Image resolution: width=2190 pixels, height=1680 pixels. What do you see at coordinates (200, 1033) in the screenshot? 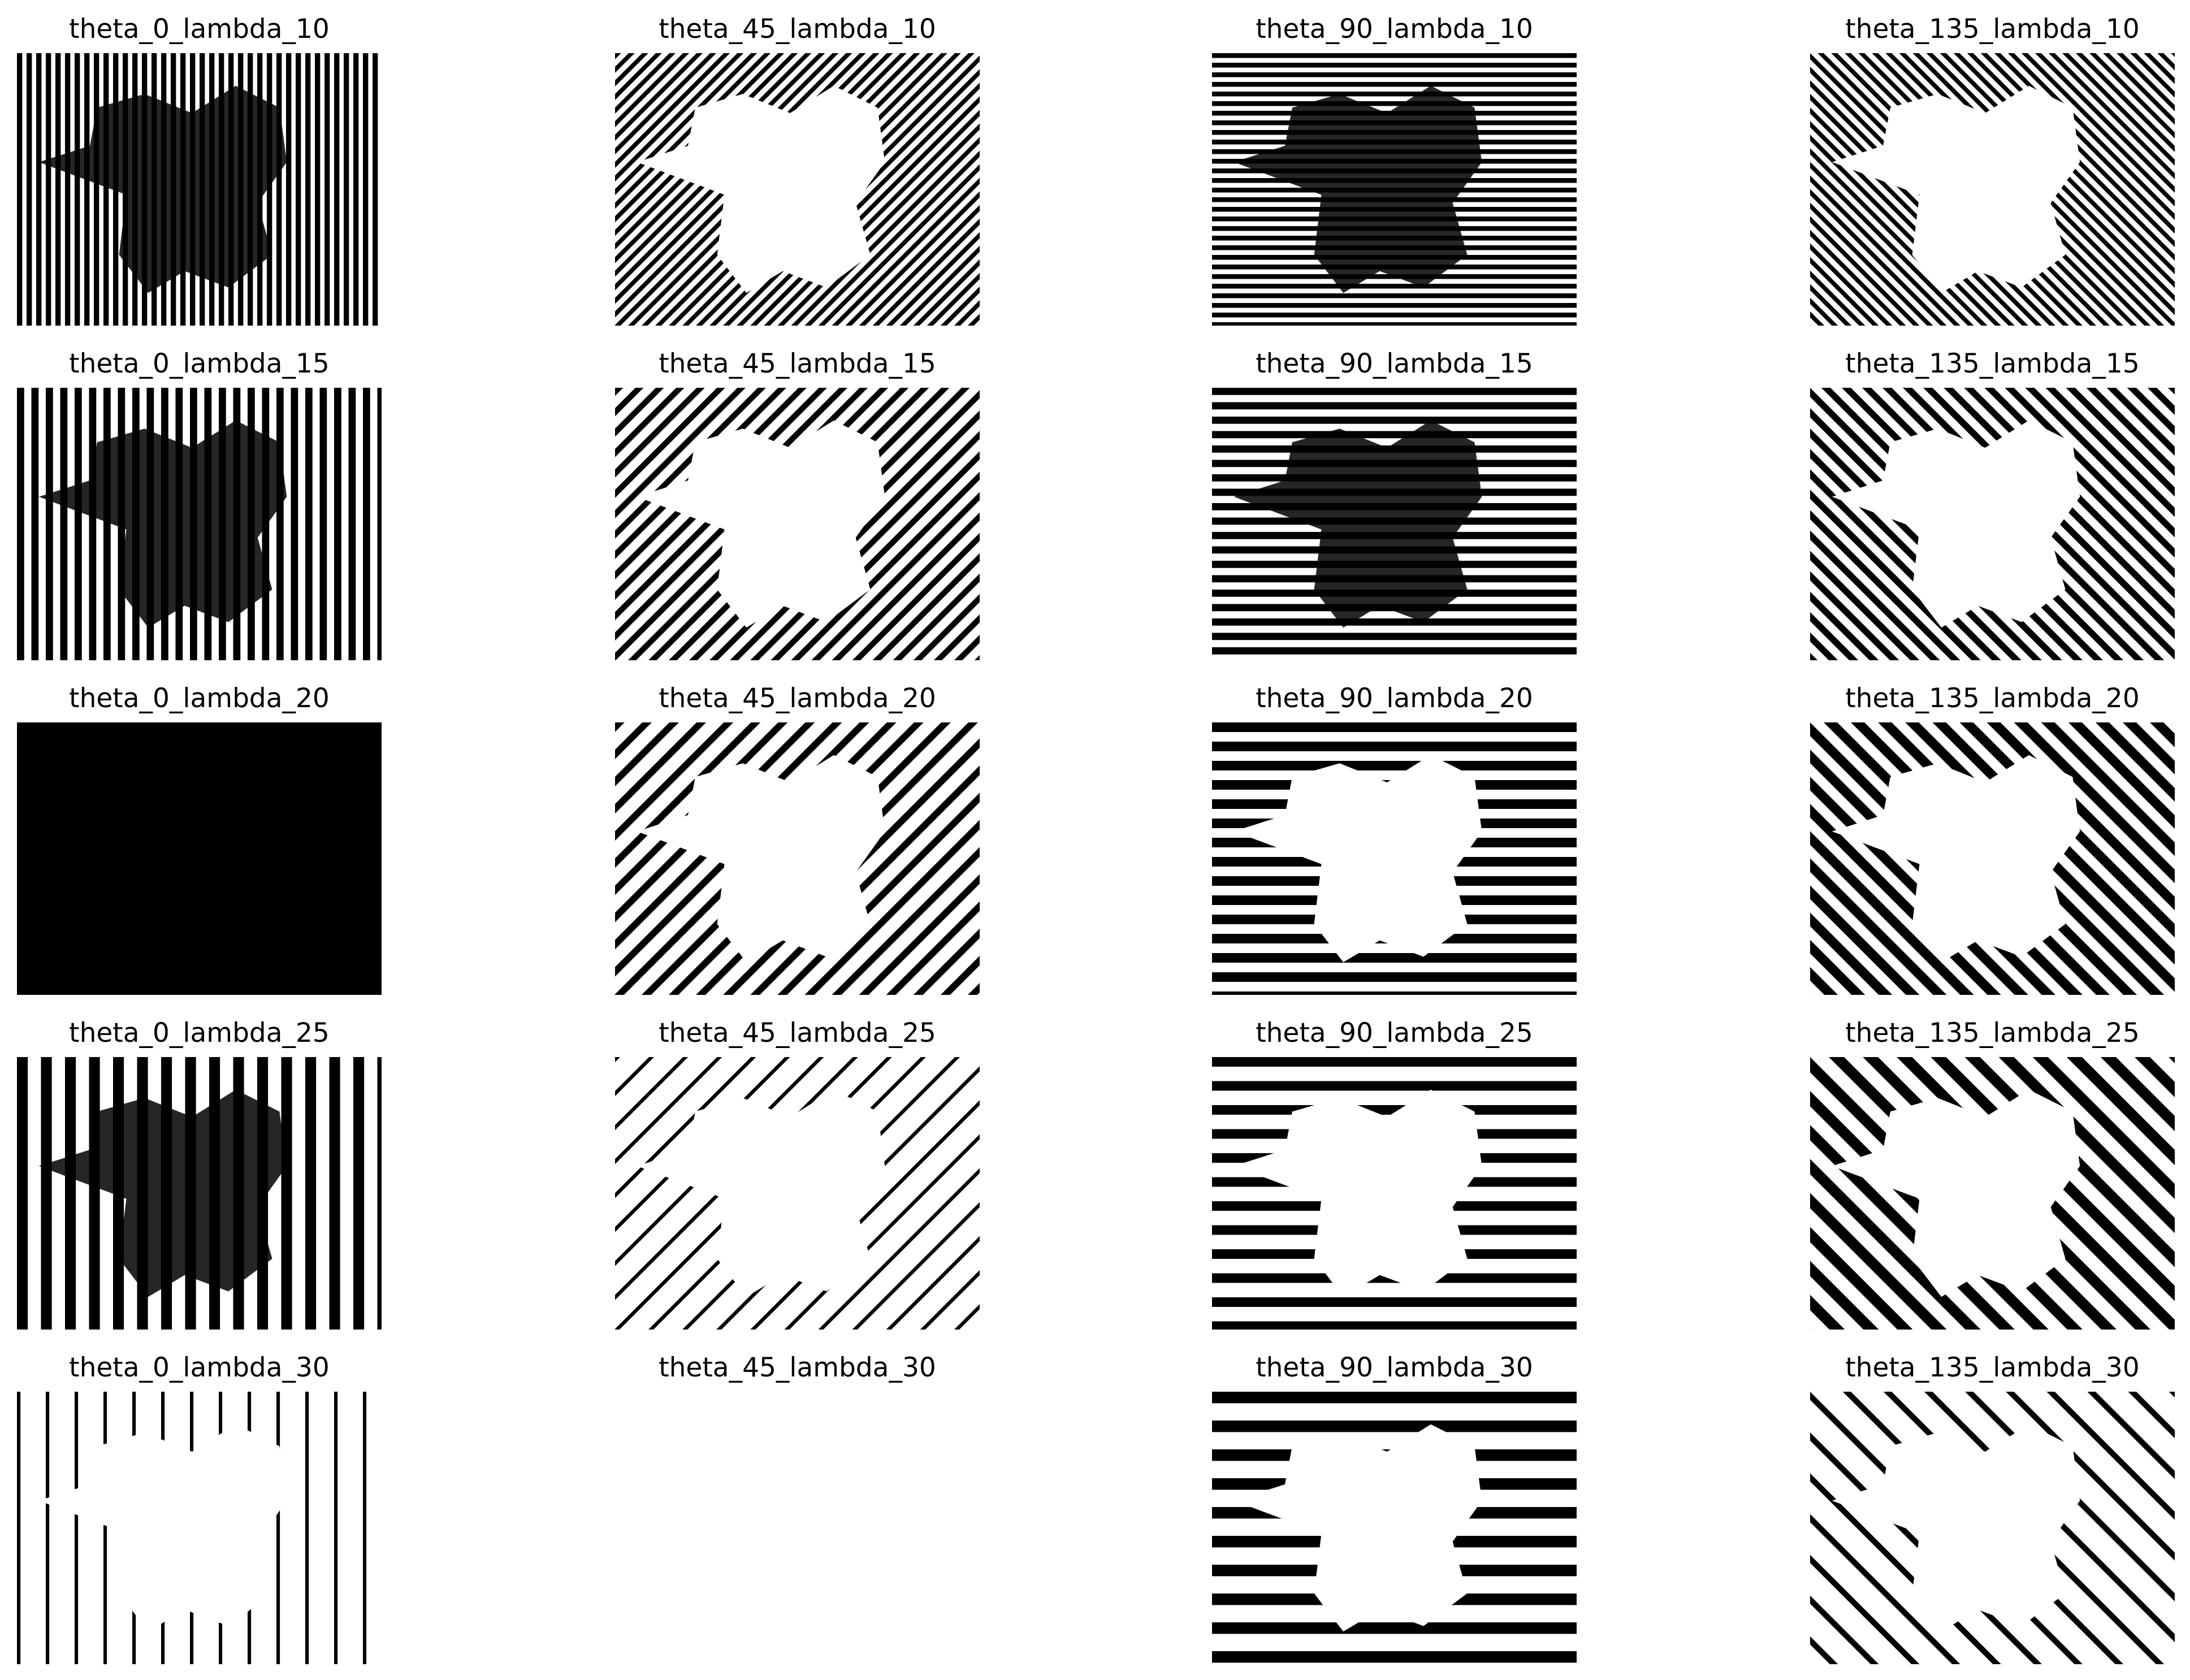
I see `panel-title: theta_0_lambda_25` at bounding box center [200, 1033].